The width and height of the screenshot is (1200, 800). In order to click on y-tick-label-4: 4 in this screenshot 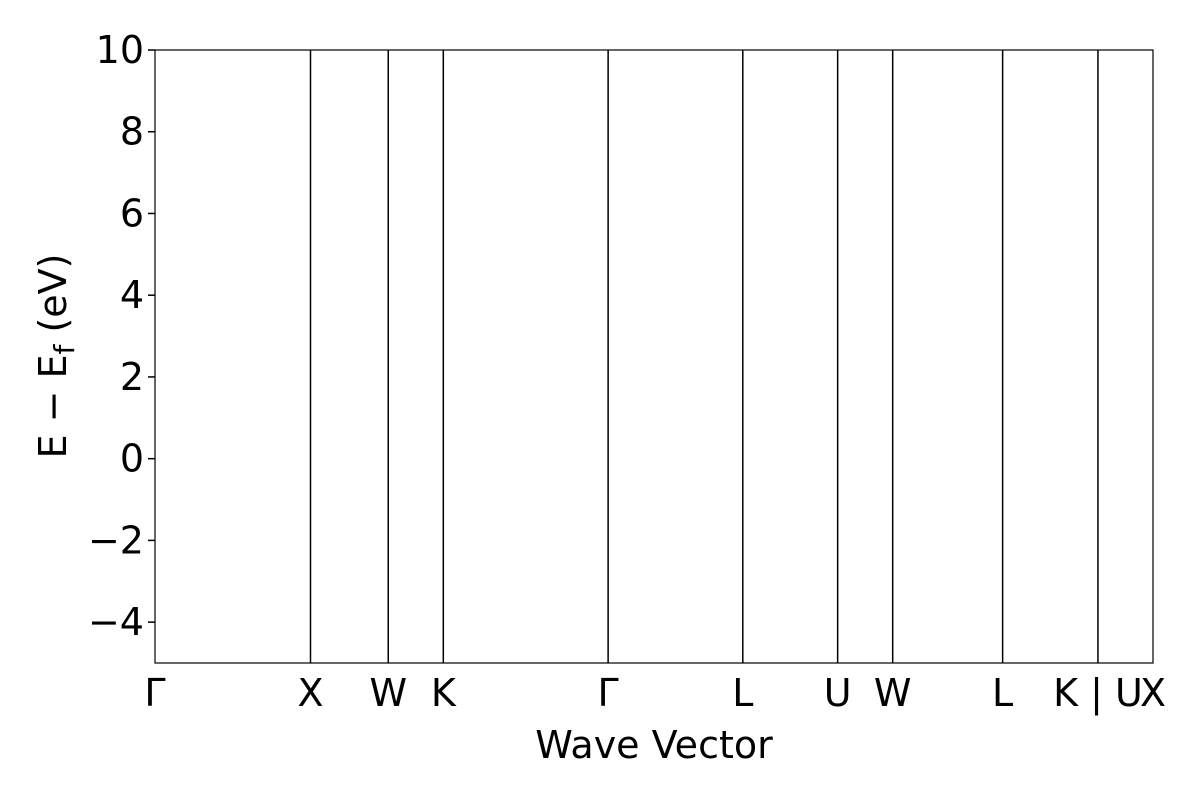, I will do `click(132, 295)`.